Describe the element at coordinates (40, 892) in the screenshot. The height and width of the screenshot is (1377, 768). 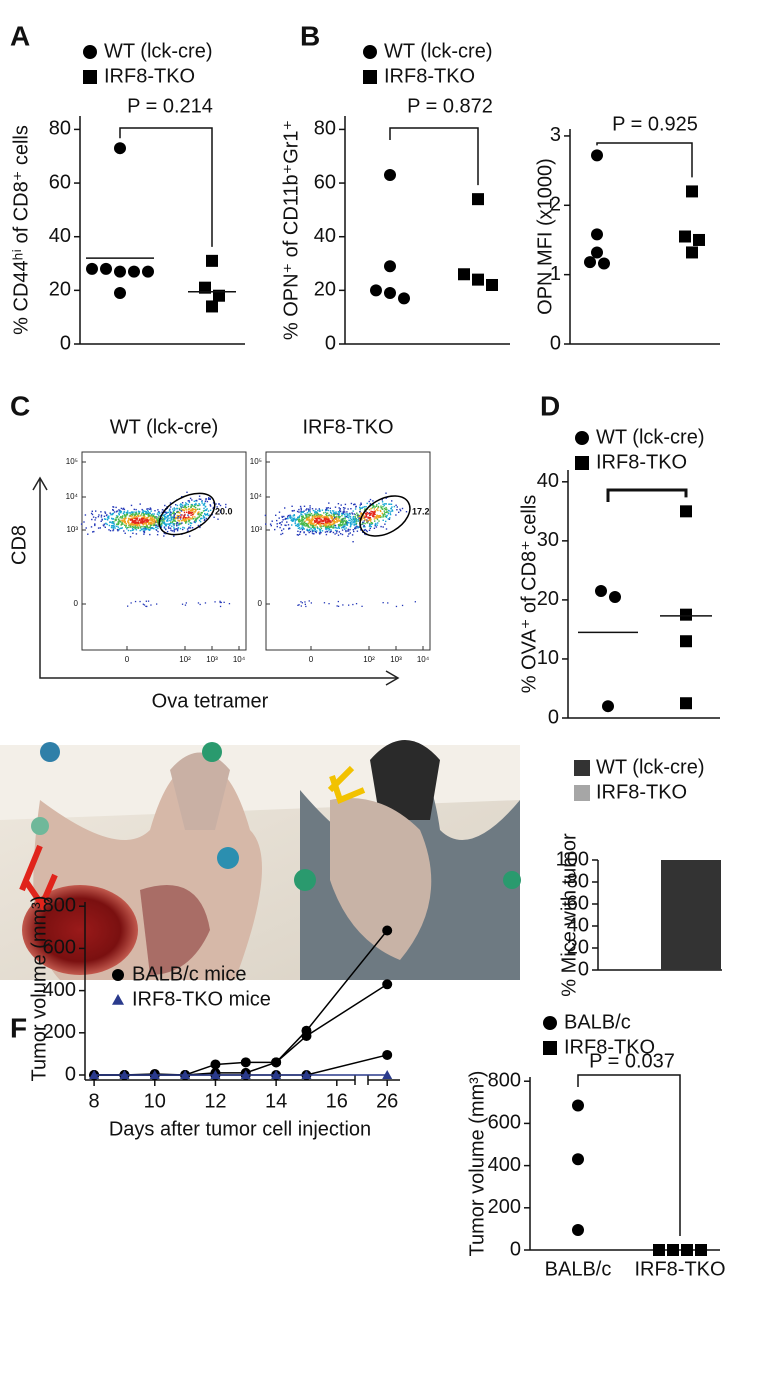
I see `red-arrow-head` at that location.